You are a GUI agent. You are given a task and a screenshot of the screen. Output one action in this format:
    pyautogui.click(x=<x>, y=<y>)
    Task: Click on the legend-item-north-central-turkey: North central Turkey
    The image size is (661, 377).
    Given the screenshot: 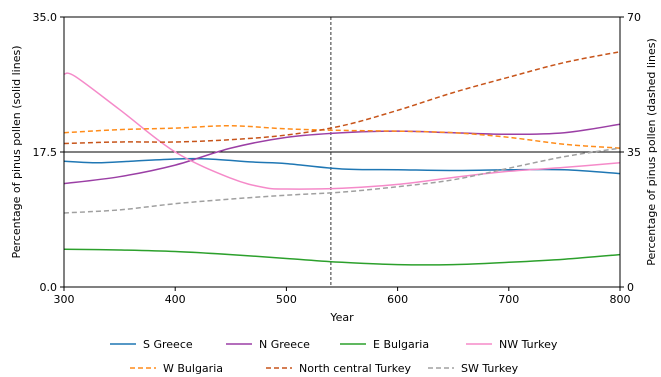 What is the action you would take?
    pyautogui.click(x=338, y=368)
    